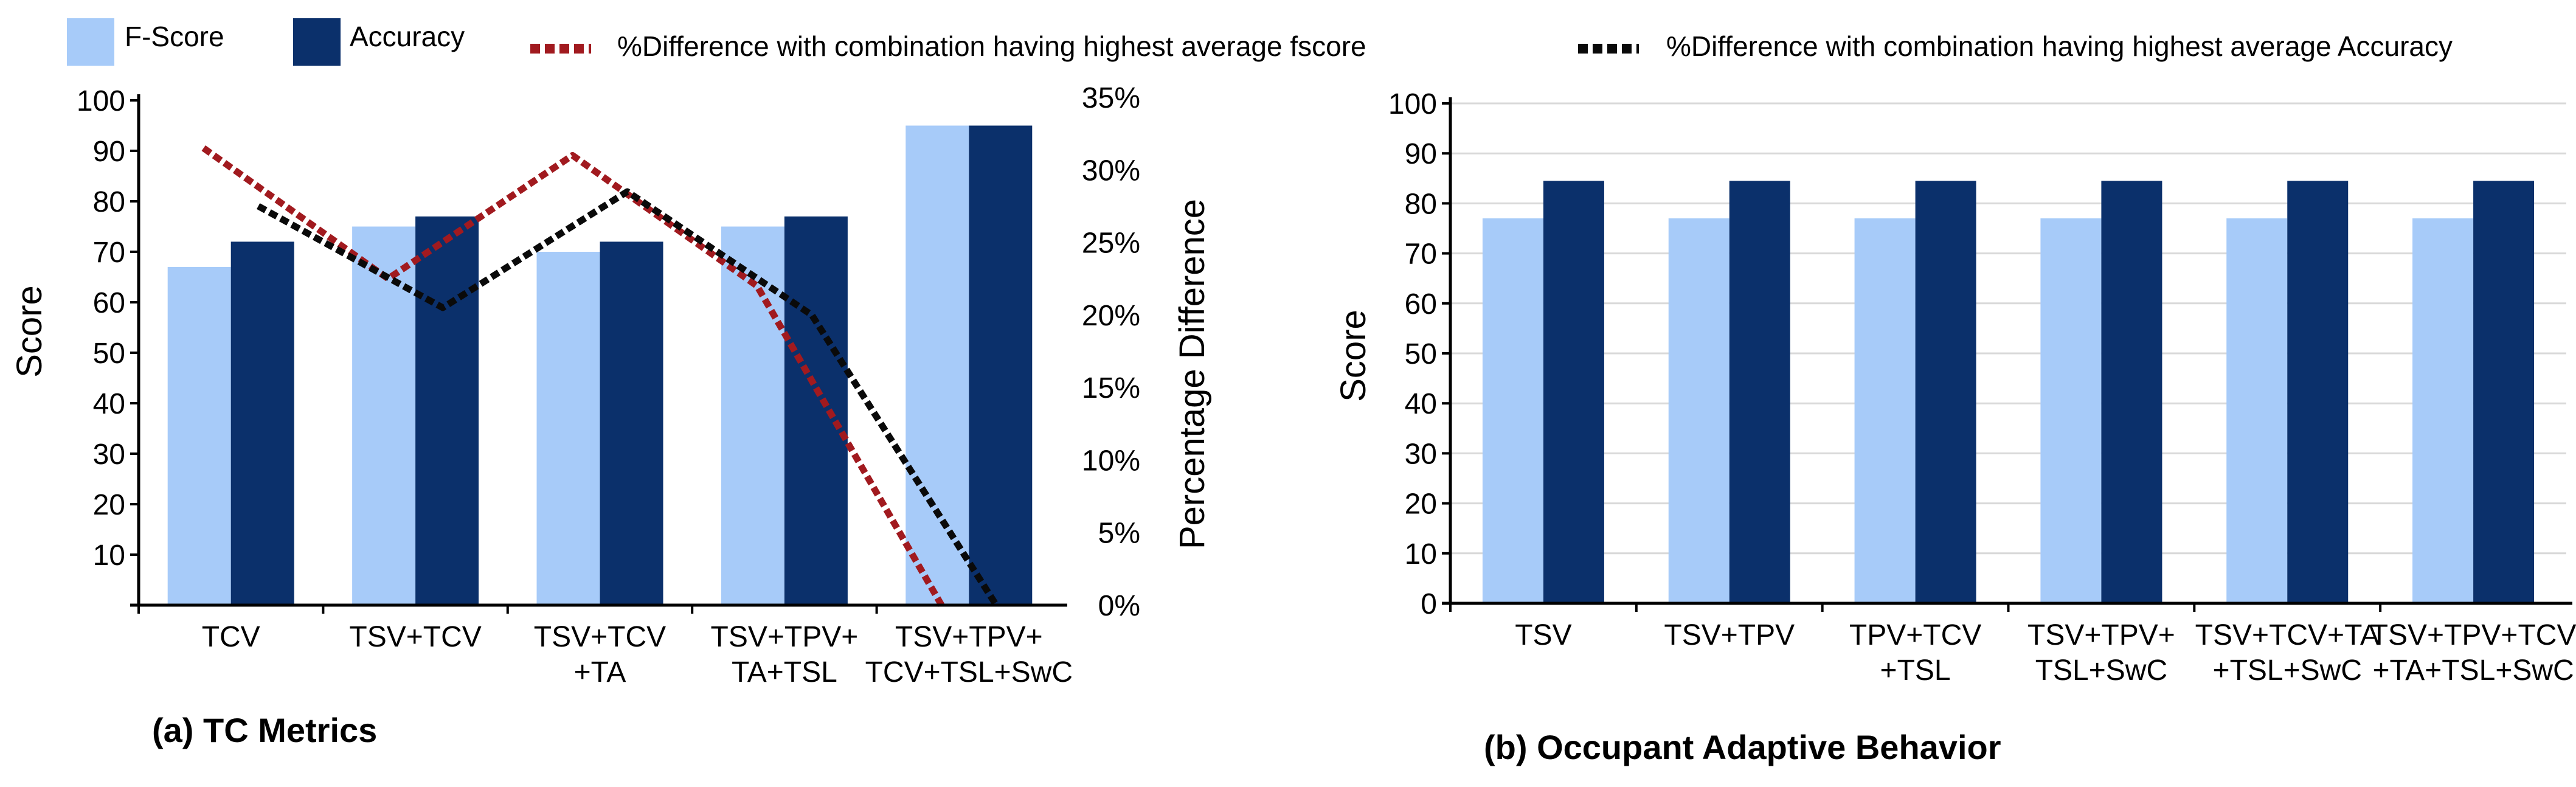 The height and width of the screenshot is (787, 2576). I want to click on y2-tick-label: 15%, so click(1111, 388).